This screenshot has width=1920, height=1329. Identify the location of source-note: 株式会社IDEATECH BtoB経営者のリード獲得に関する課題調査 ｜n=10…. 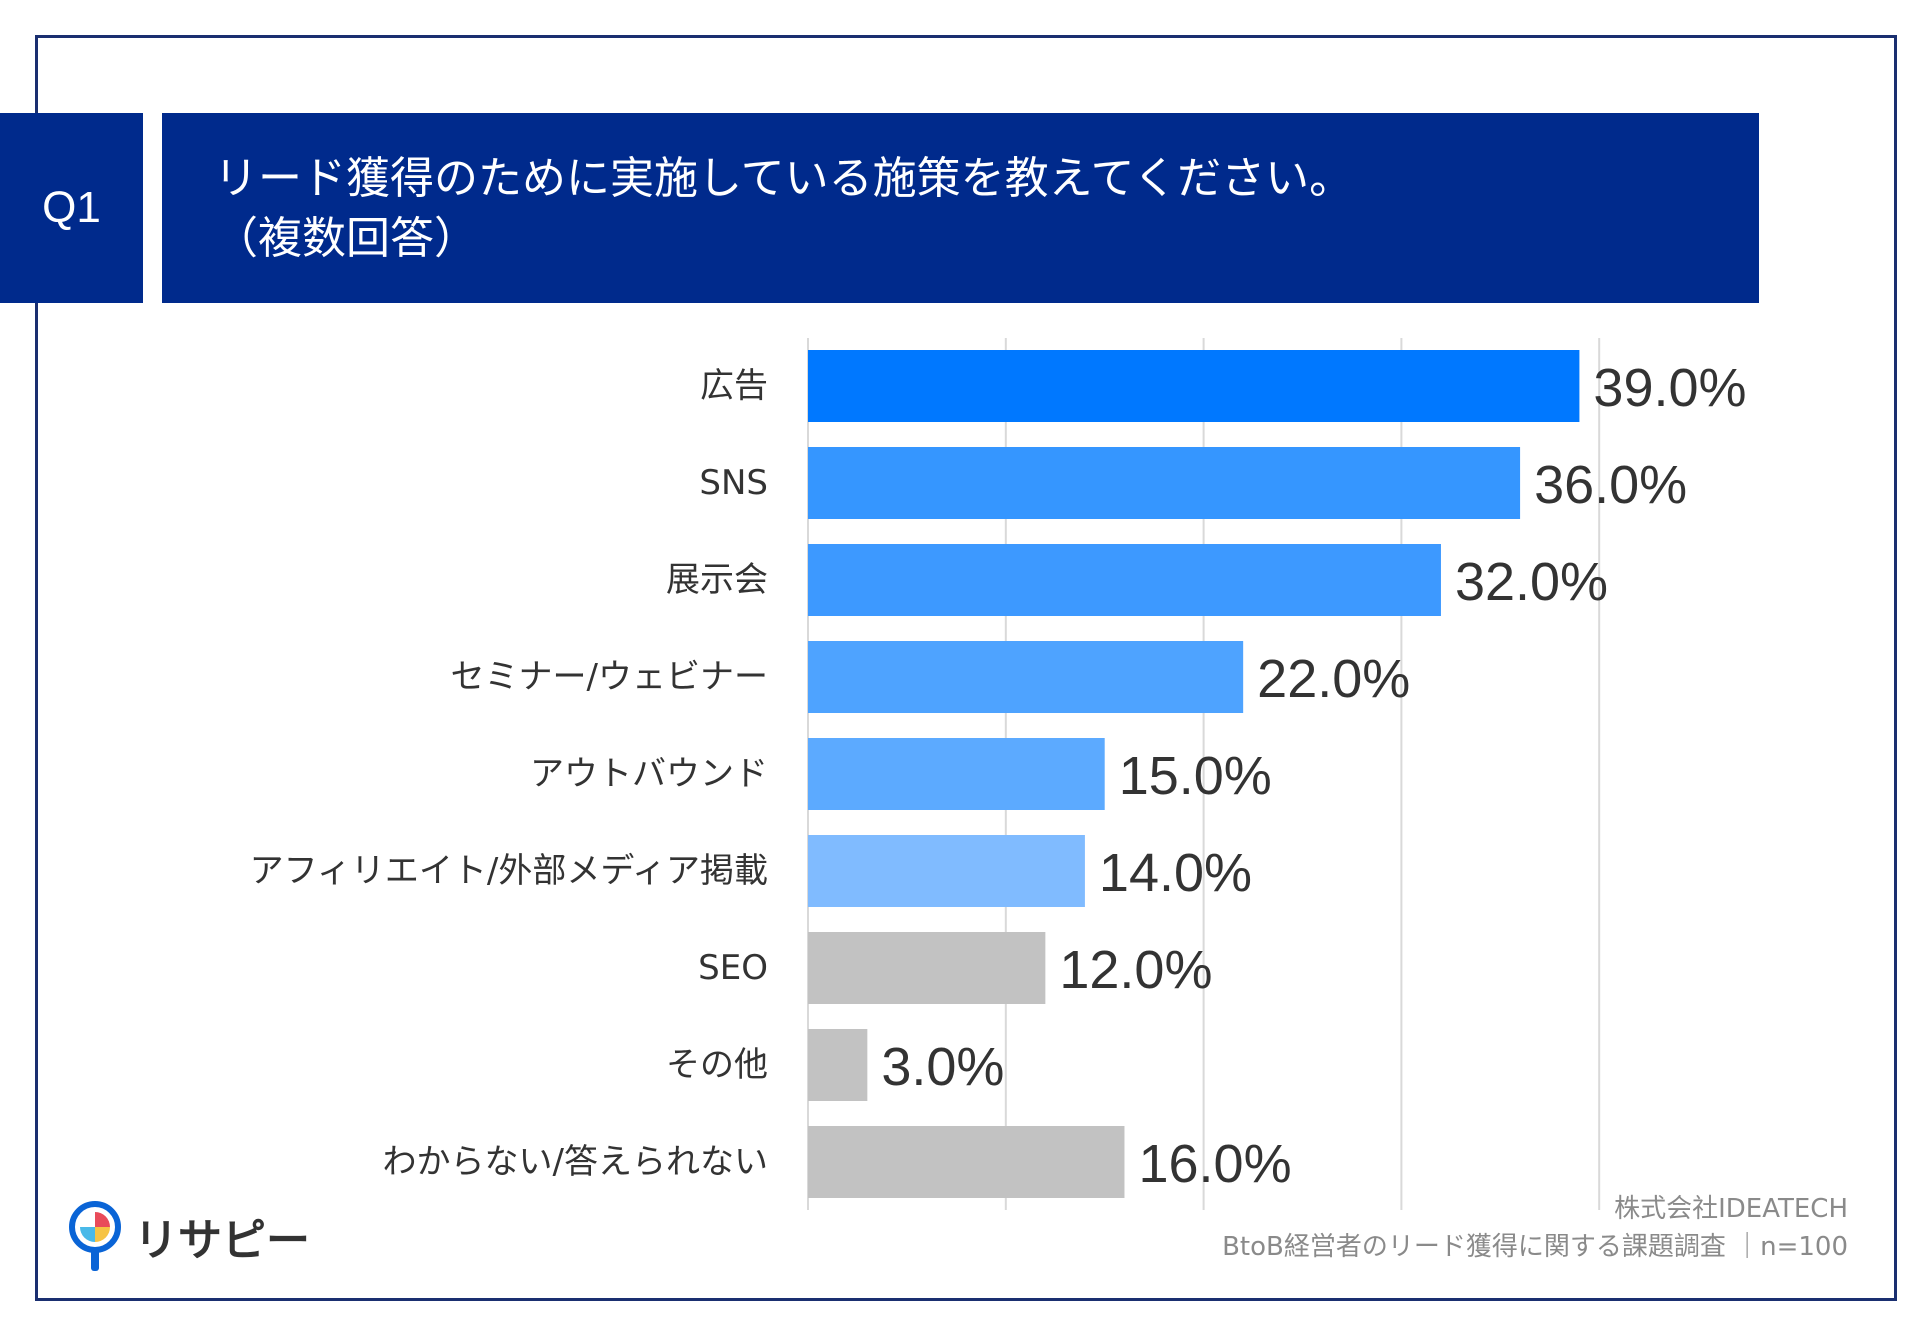
(1535, 1228).